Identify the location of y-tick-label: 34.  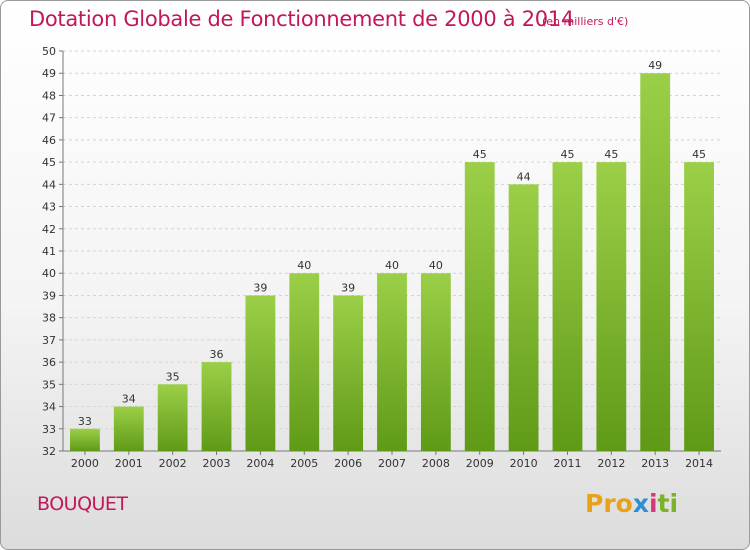
(49, 407).